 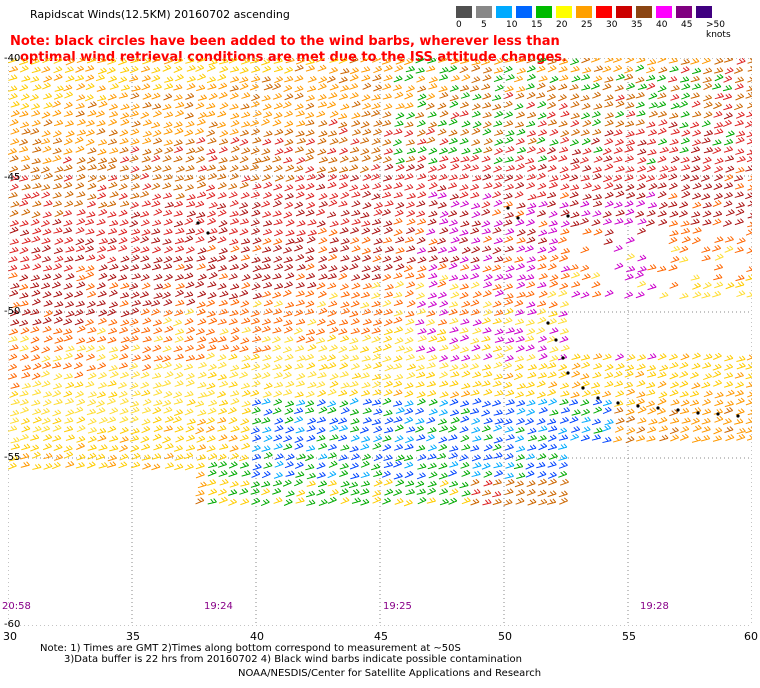 I want to click on legend-label: 35, so click(x=637, y=25).